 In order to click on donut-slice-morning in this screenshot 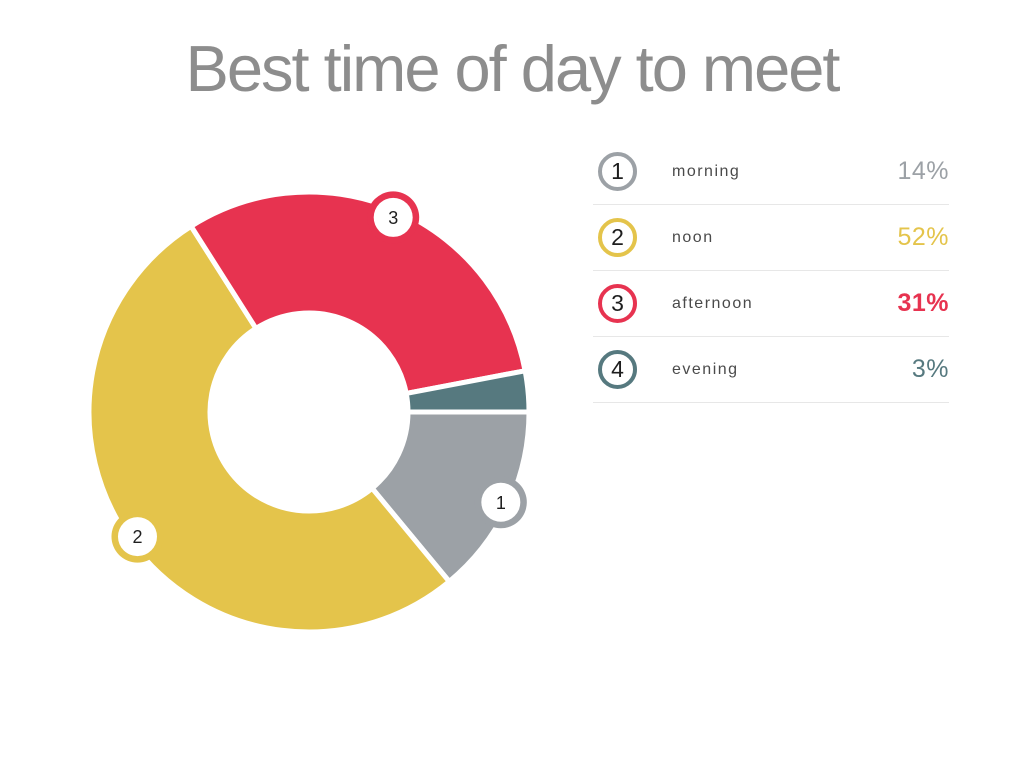, I will do `click(450, 497)`.